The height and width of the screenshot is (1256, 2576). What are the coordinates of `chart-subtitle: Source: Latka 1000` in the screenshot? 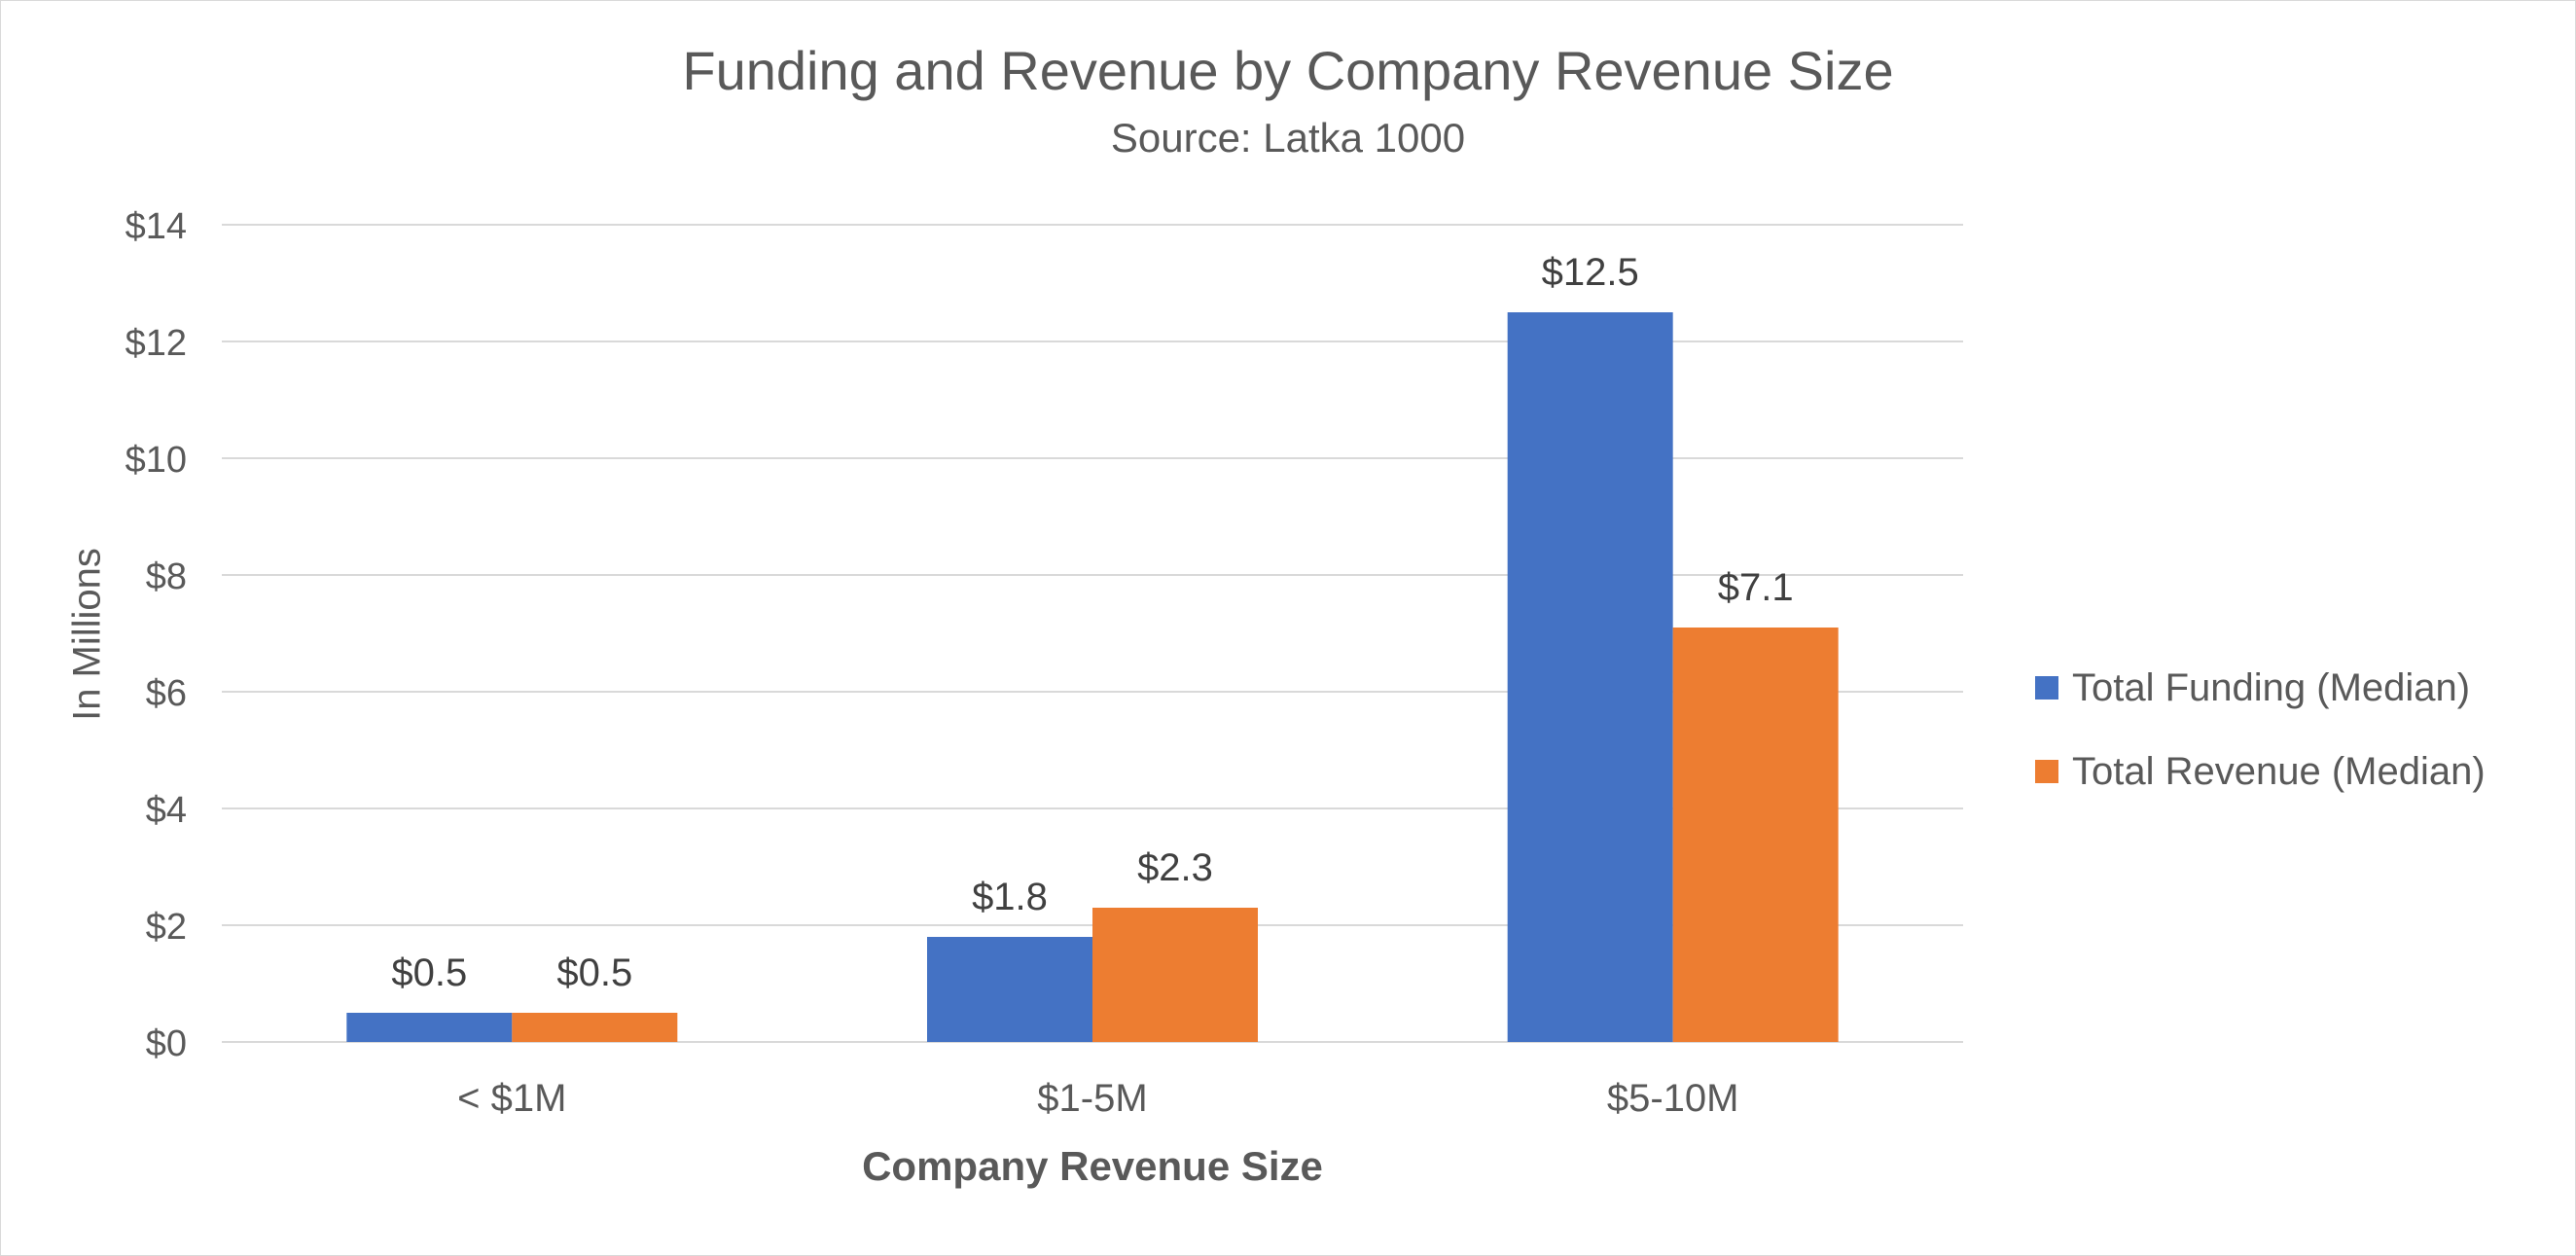 It's located at (1288, 138).